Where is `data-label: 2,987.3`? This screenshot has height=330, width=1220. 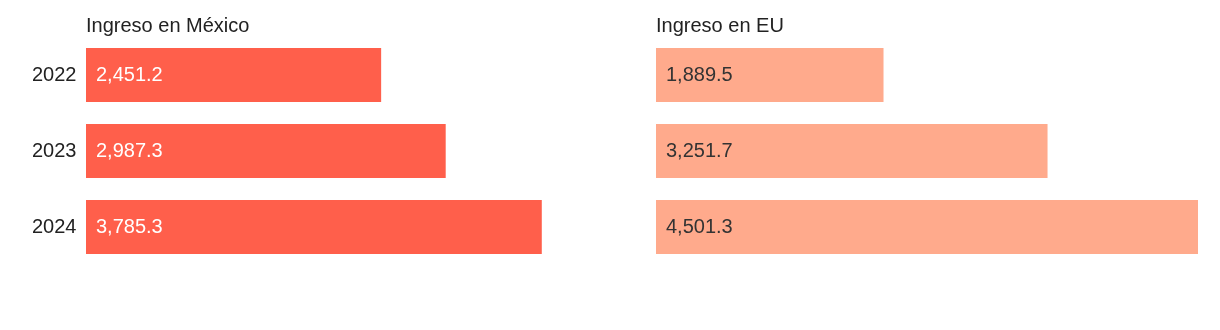
data-label: 2,987.3 is located at coordinates (129, 150).